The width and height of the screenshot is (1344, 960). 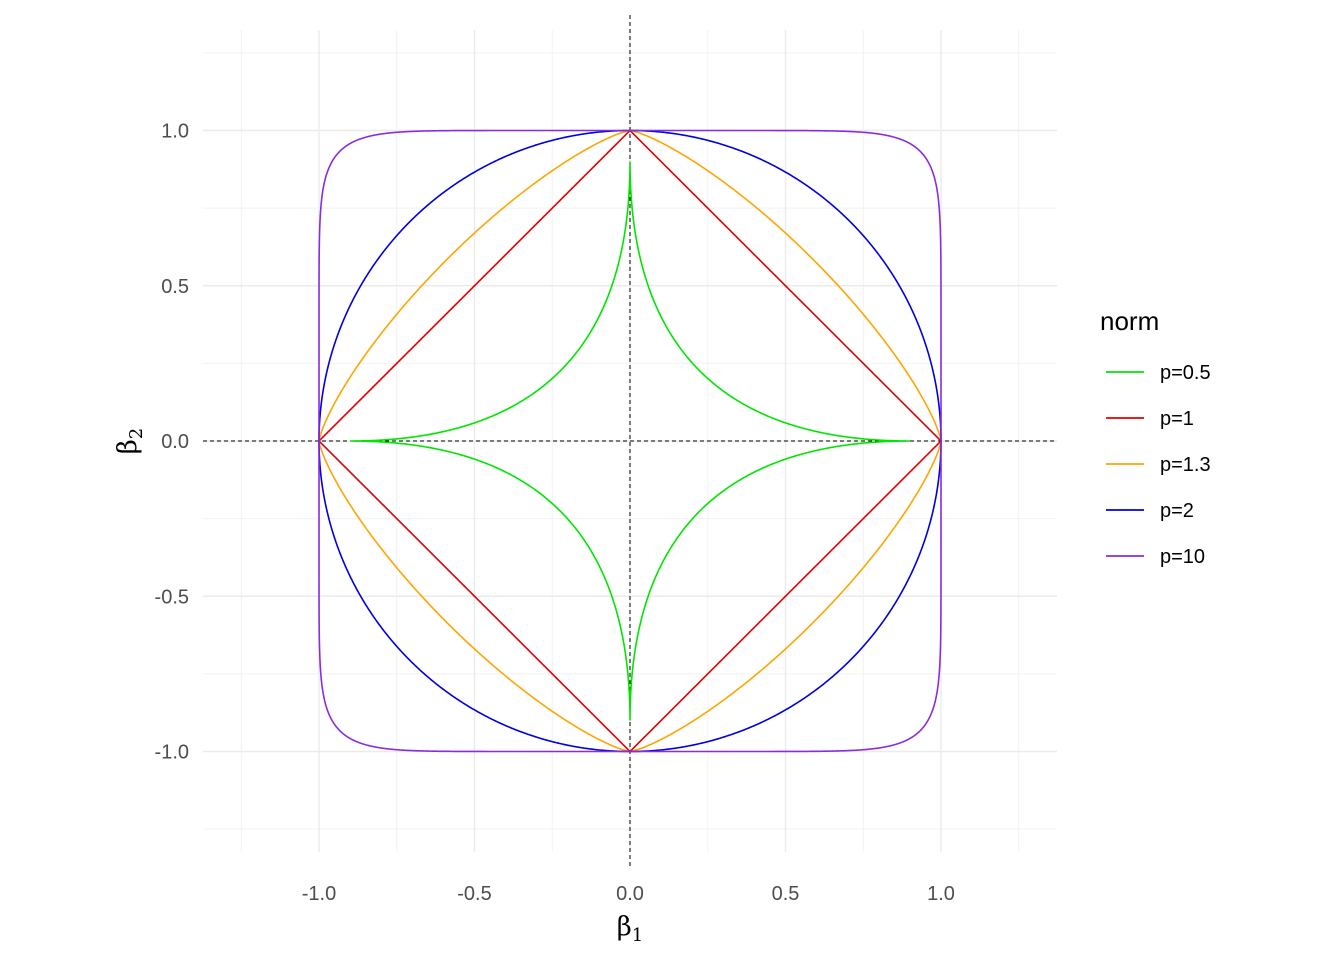 I want to click on legend-label: p=0.5, so click(x=1185, y=373).